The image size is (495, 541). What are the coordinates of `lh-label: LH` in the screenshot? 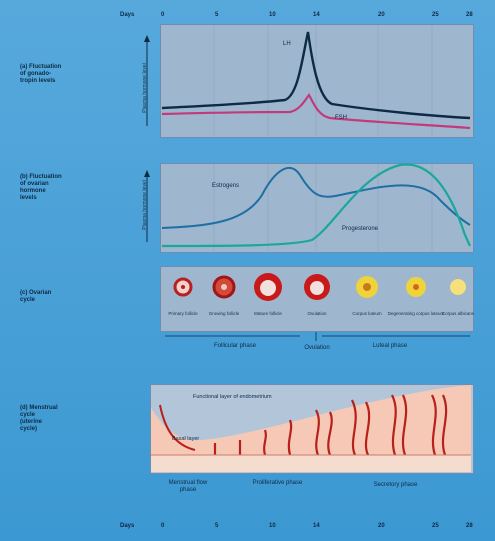 It's located at (287, 44).